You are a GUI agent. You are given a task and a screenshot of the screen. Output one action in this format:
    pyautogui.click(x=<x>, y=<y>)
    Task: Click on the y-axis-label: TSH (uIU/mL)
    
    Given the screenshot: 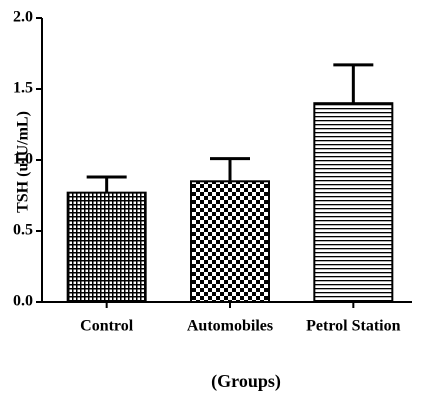 What is the action you would take?
    pyautogui.click(x=23, y=162)
    